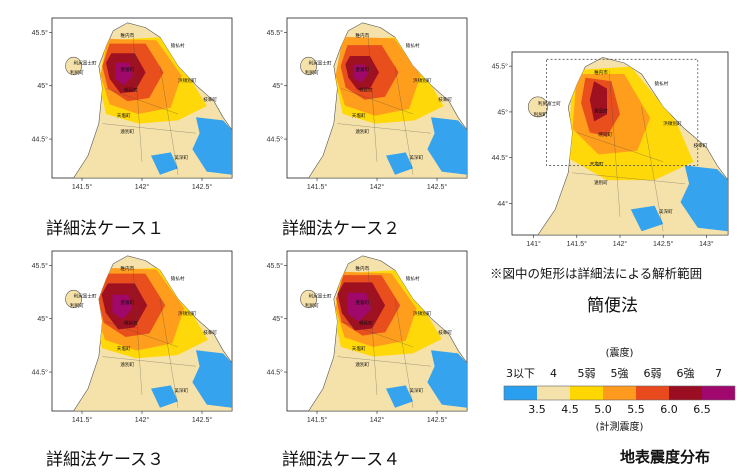 Image resolution: width=753 pixels, height=474 pixels. Describe the element at coordinates (587, 373) in the screenshot. I see `legend-class-label: 5弱` at that location.